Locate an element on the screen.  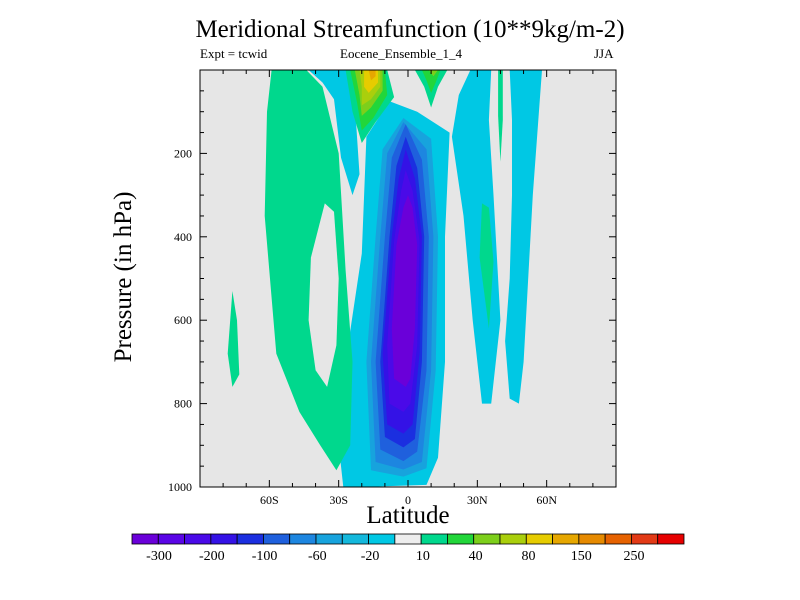
contour-region-green-small-south is located at coordinates (233, 339).